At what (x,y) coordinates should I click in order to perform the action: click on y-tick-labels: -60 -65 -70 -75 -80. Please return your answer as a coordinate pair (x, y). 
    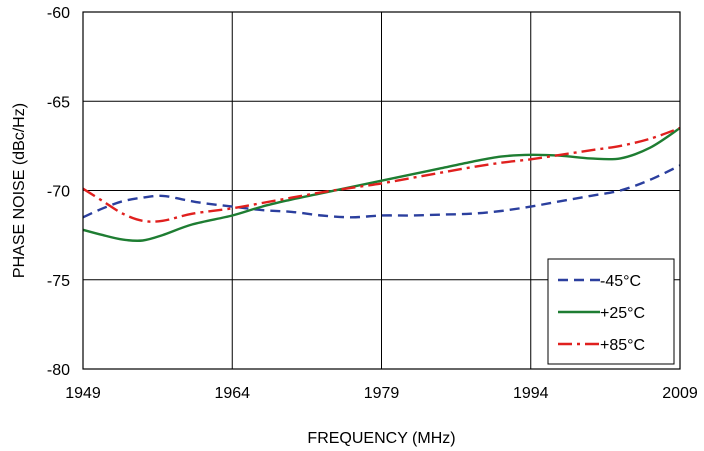
    Looking at the image, I should click on (58, 192).